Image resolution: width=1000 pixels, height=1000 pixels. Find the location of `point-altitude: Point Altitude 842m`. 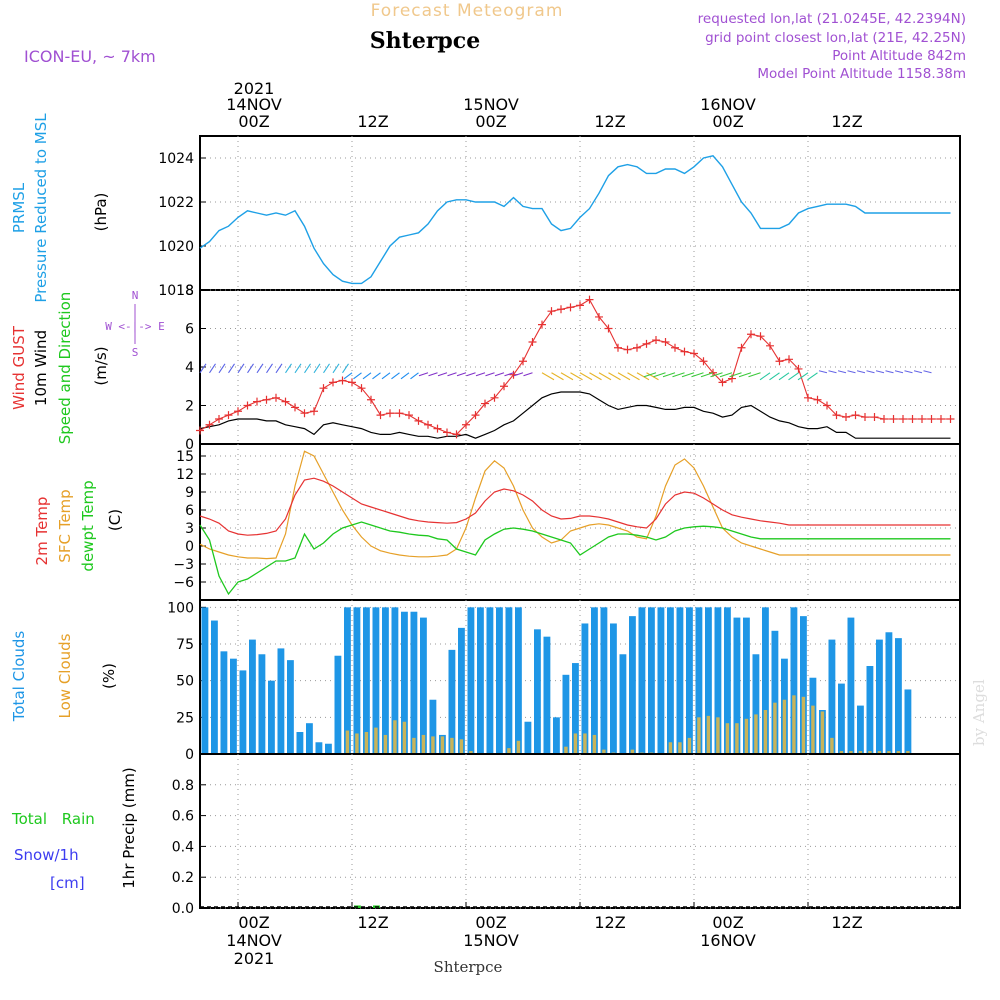

point-altitude: Point Altitude 842m is located at coordinates (899, 56).